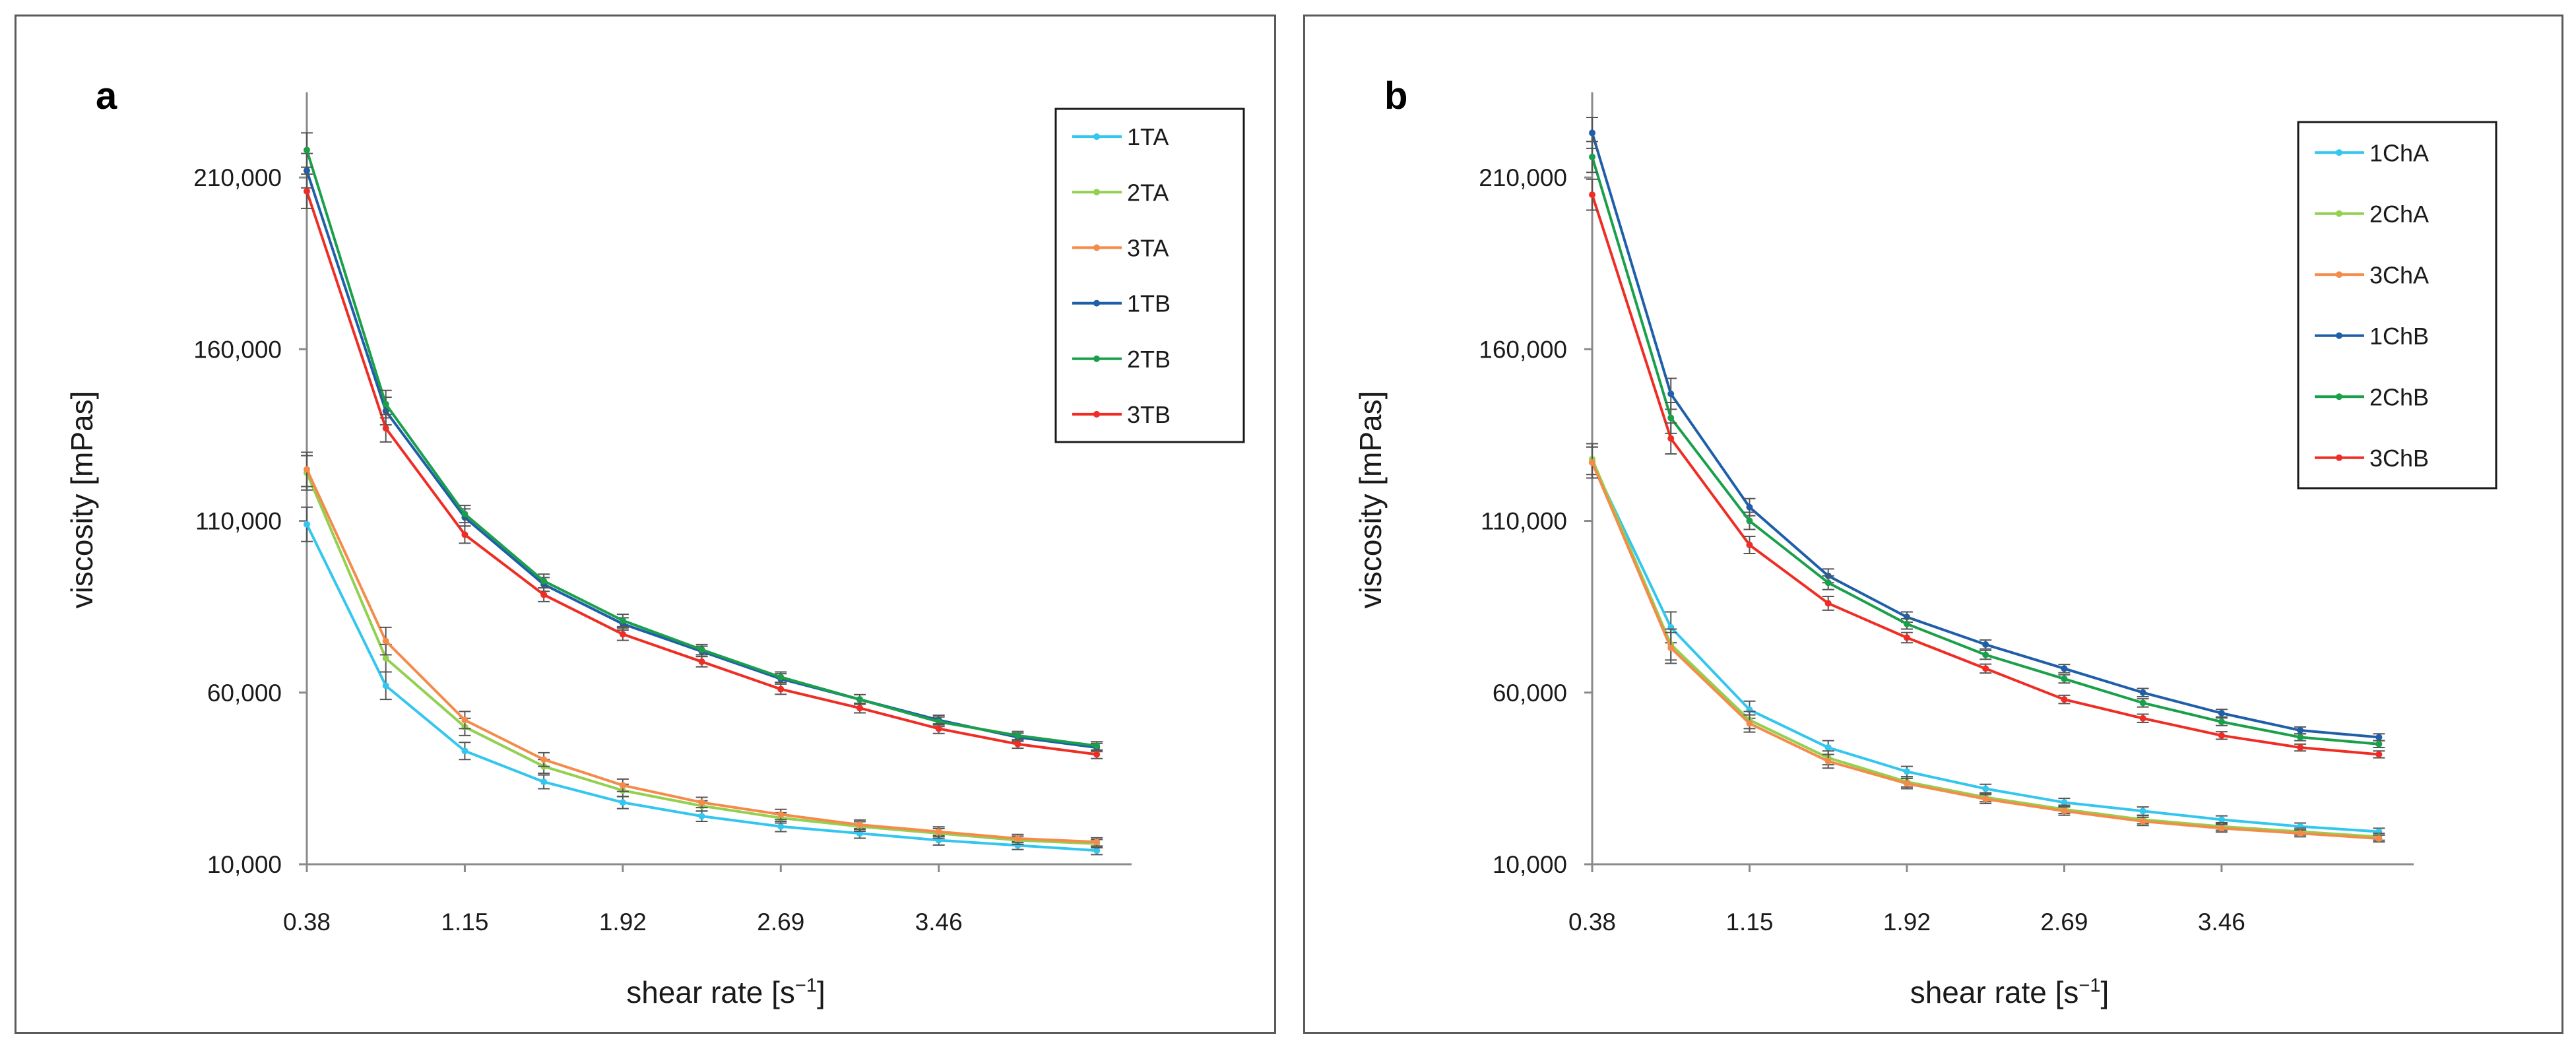 This screenshot has width=2576, height=1049. What do you see at coordinates (1148, 192) in the screenshot?
I see `legend-label: 2TA` at bounding box center [1148, 192].